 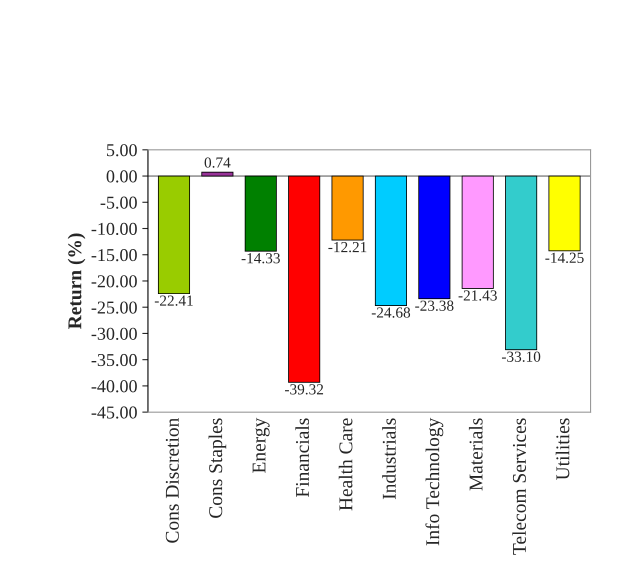 I want to click on y-tick-label: -15.00, so click(x=114, y=255).